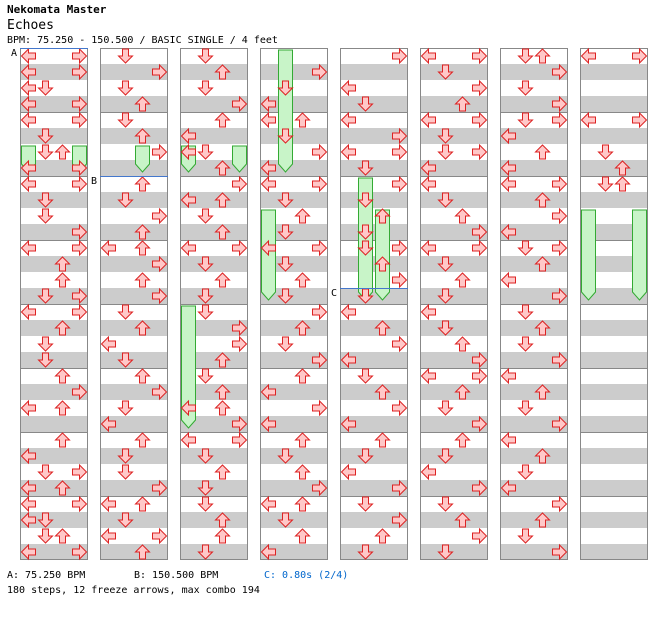 This screenshot has height=620, width=672. I want to click on freeze-arrow, so click(588, 255).